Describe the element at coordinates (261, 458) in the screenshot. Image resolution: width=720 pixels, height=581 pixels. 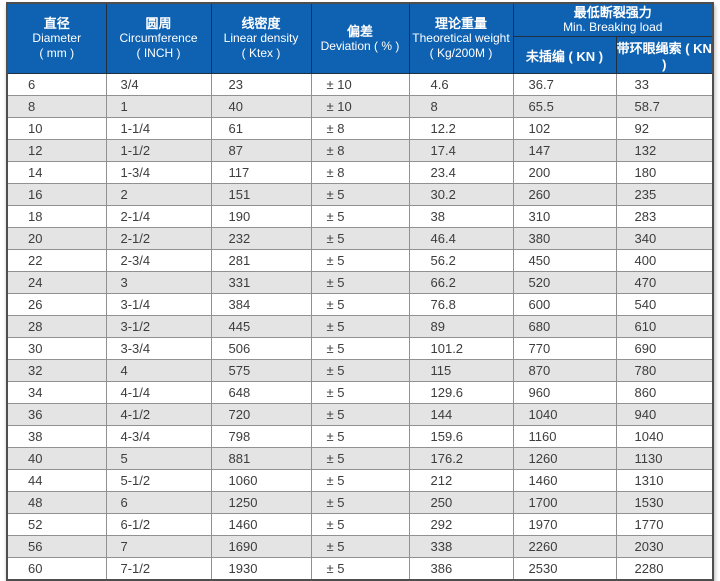
I see `table-cell: 881` at that location.